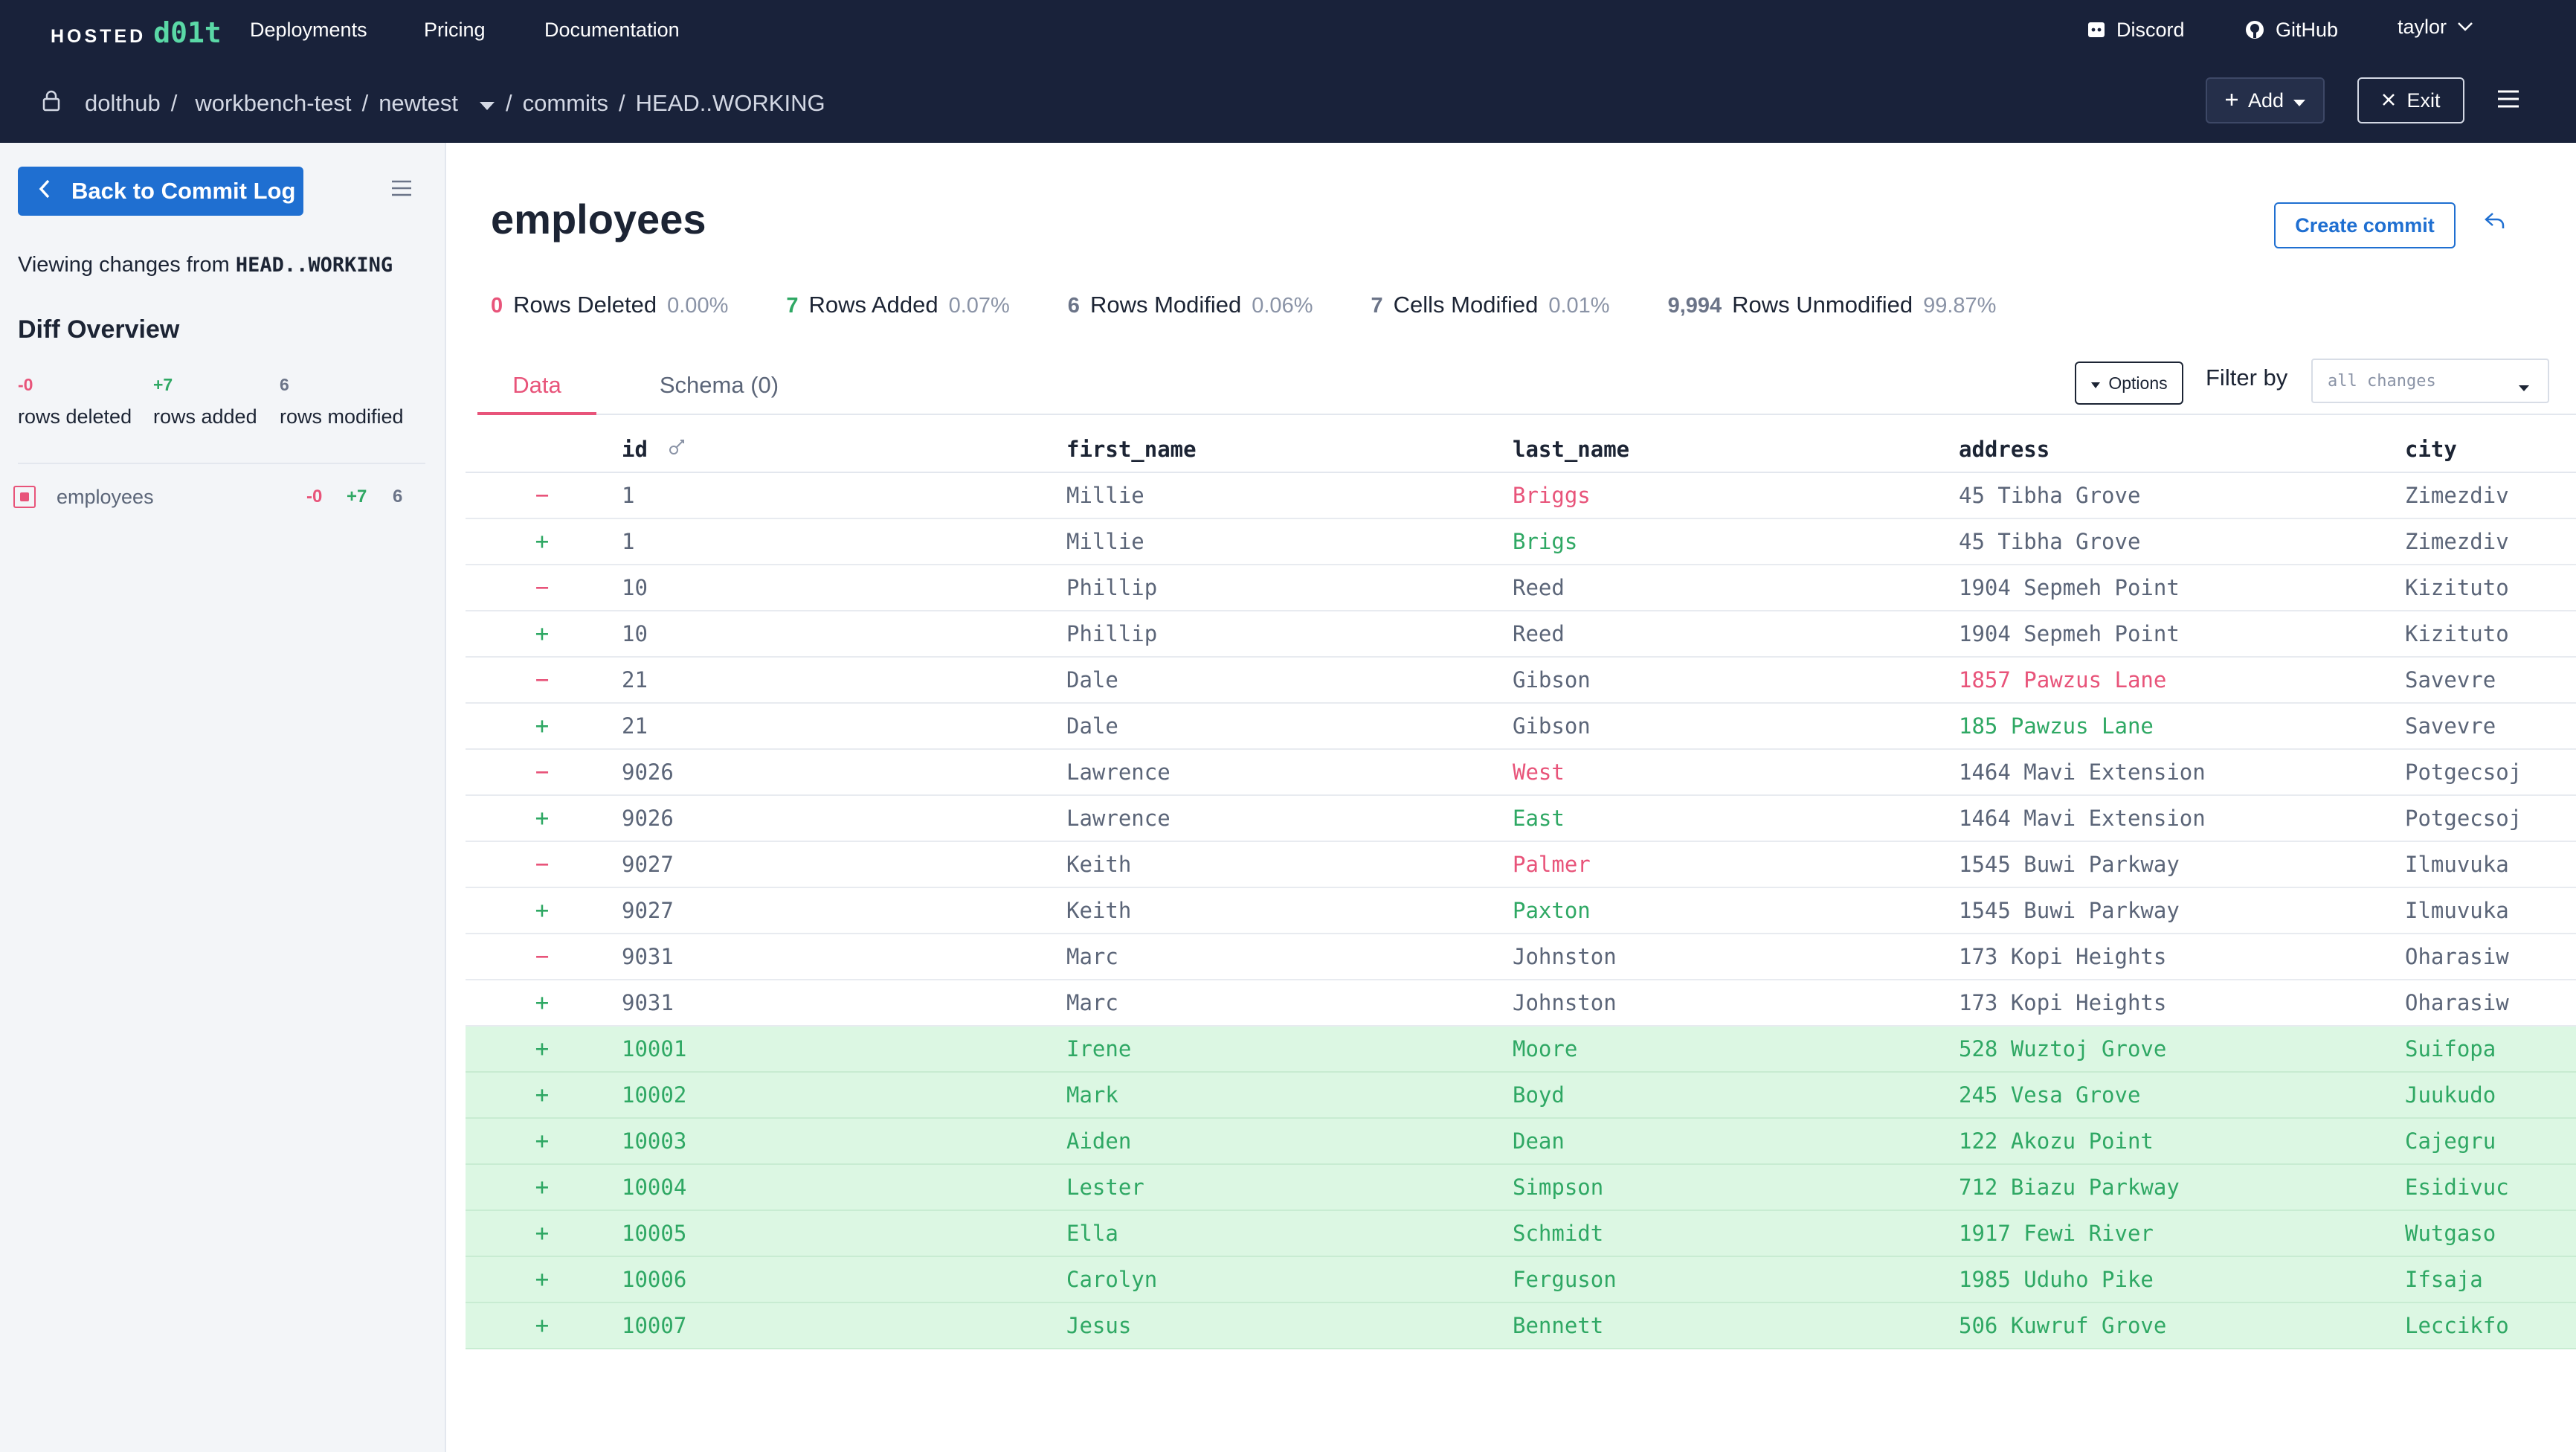  Describe the element at coordinates (1565, 1279) in the screenshot. I see `cell-last-name: Ferguson` at that location.